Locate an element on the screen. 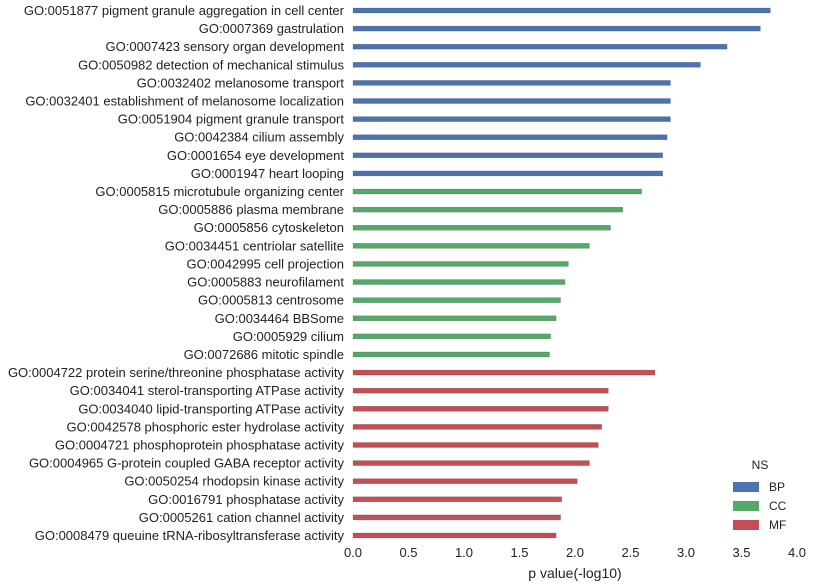 The image size is (815, 587). category-label: GO:0005856 cytoskeleton is located at coordinates (269, 227).